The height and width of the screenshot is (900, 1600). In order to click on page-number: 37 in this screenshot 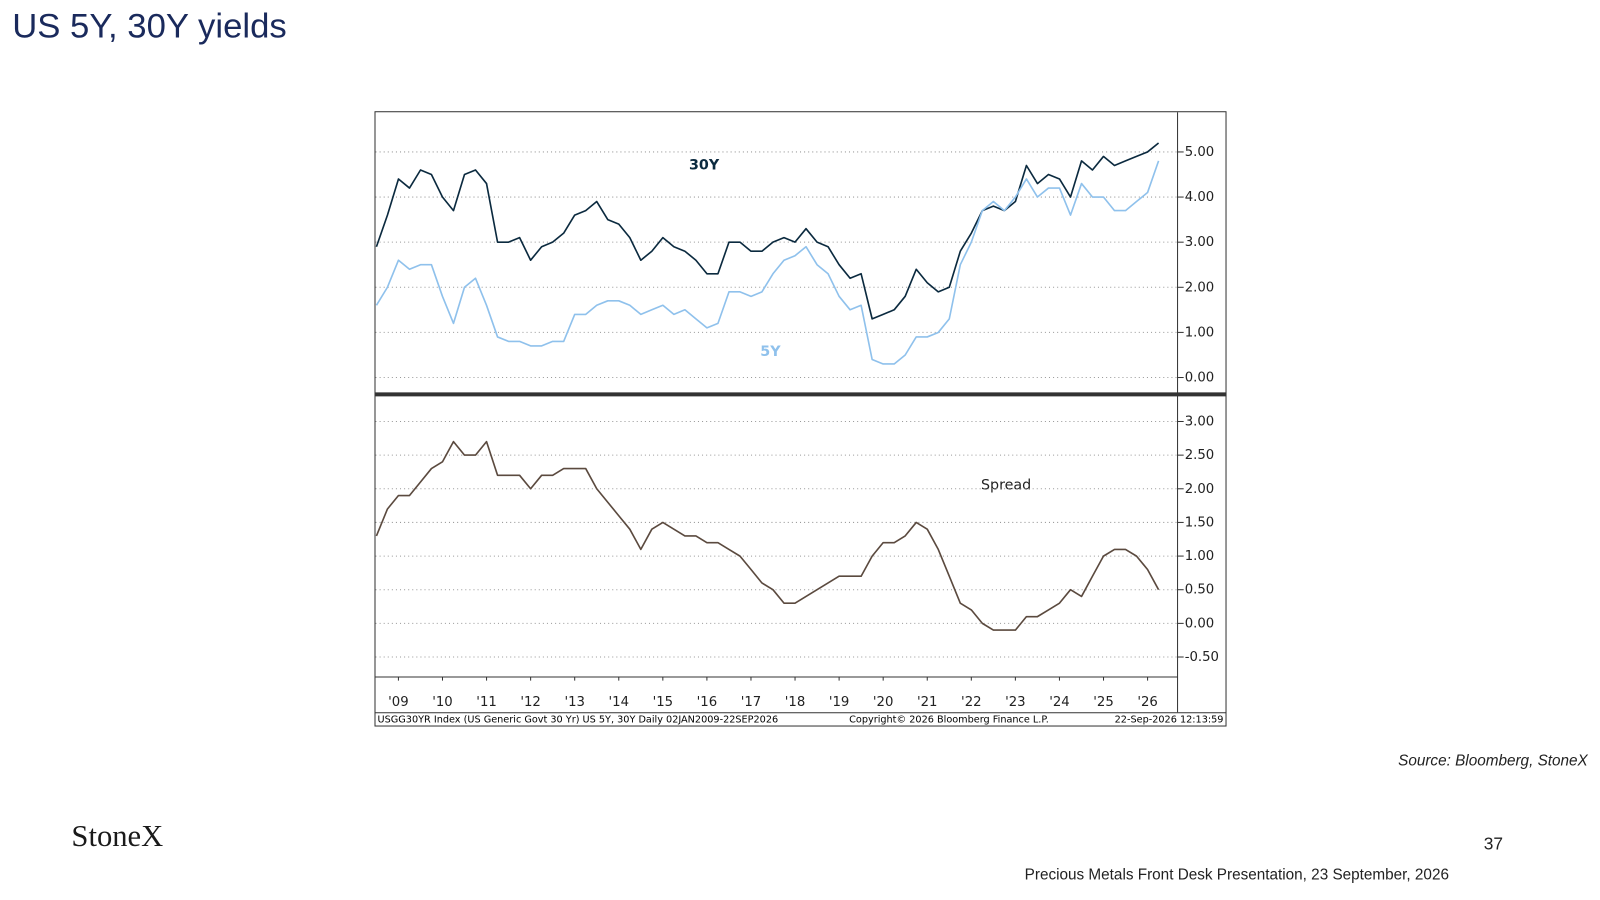, I will do `click(1493, 843)`.